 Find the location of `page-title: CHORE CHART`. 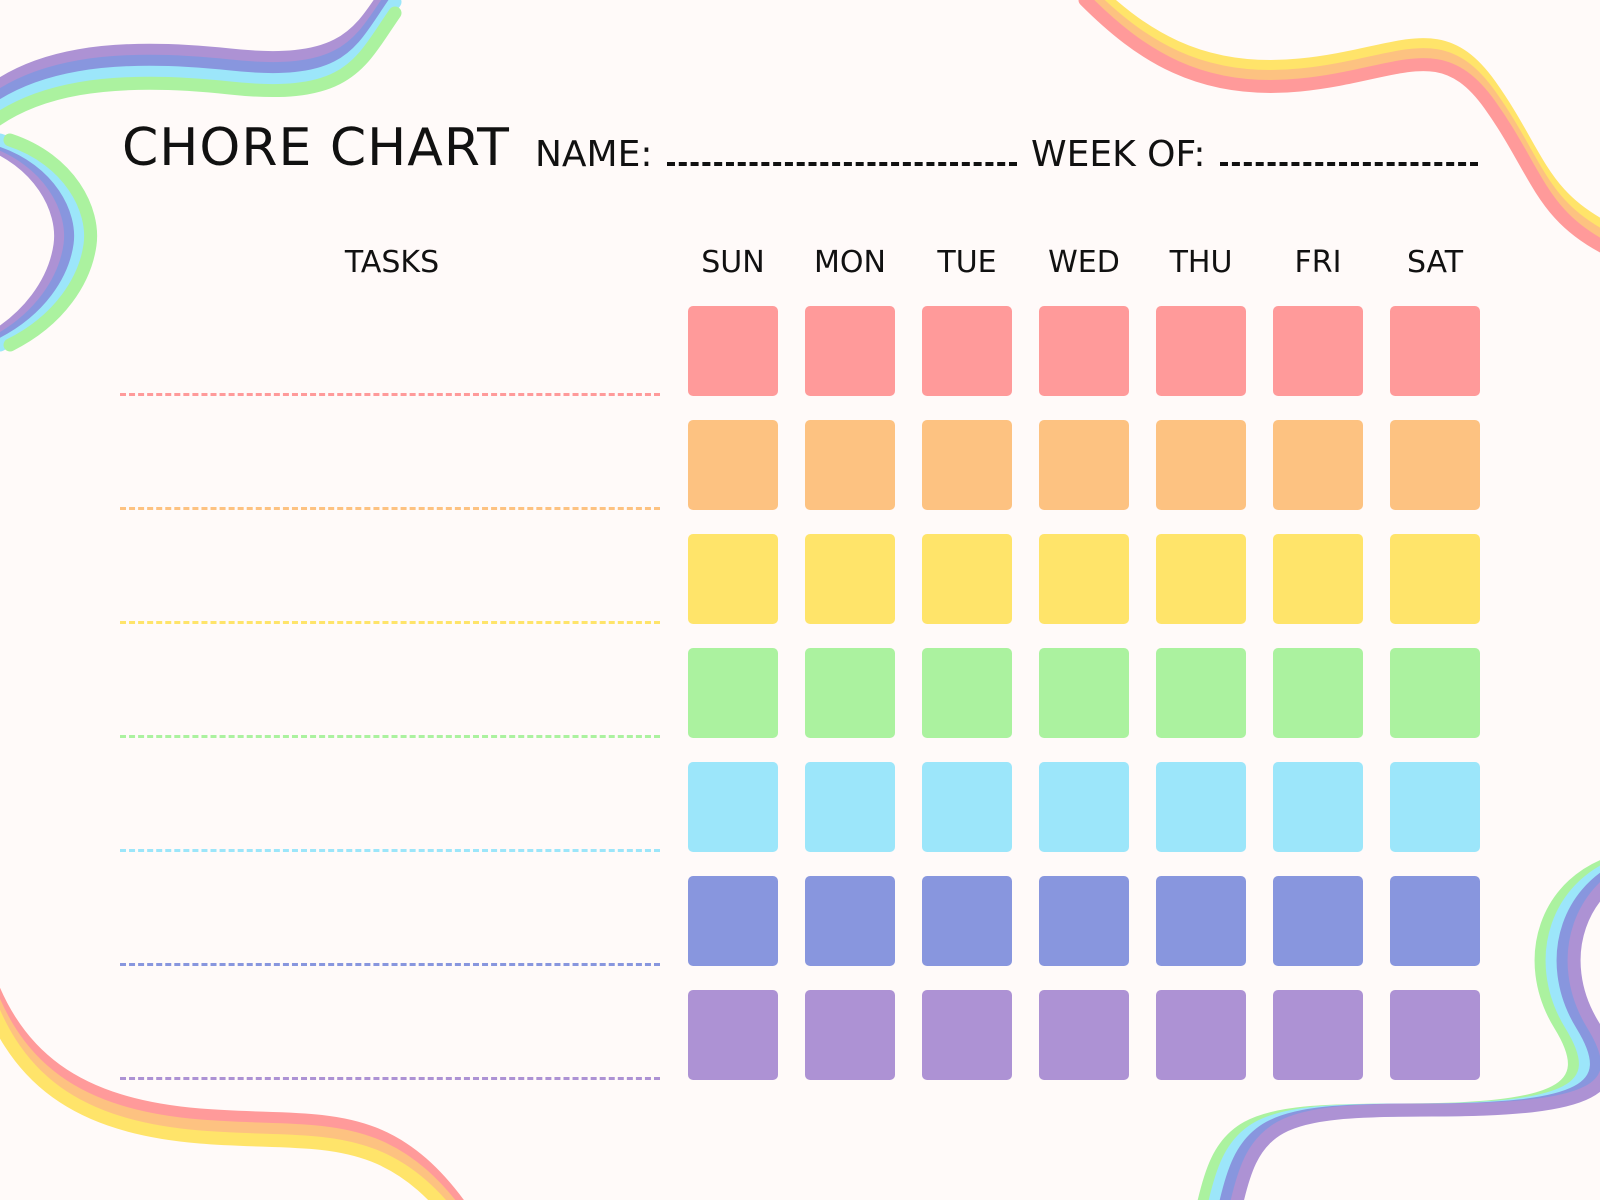

page-title: CHORE CHART is located at coordinates (316, 148).